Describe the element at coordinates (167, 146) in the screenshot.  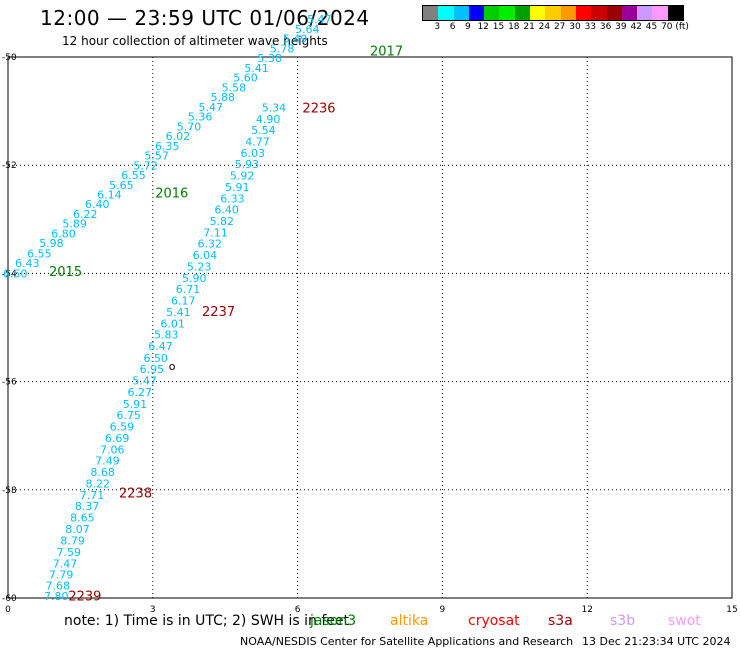
I see `data-point-label: 6.35` at that location.